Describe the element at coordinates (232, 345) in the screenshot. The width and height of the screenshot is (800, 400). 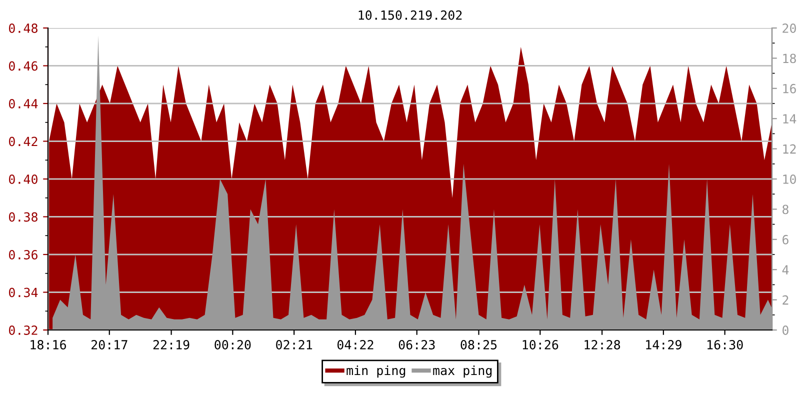
I see `x-tick-label: 00:20` at that location.